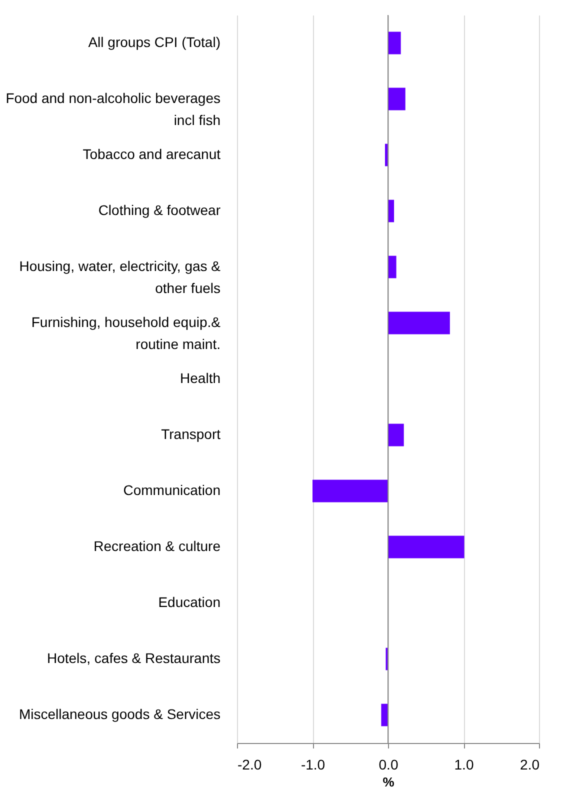  I want to click on x-tick-label: -2.0, so click(250, 764).